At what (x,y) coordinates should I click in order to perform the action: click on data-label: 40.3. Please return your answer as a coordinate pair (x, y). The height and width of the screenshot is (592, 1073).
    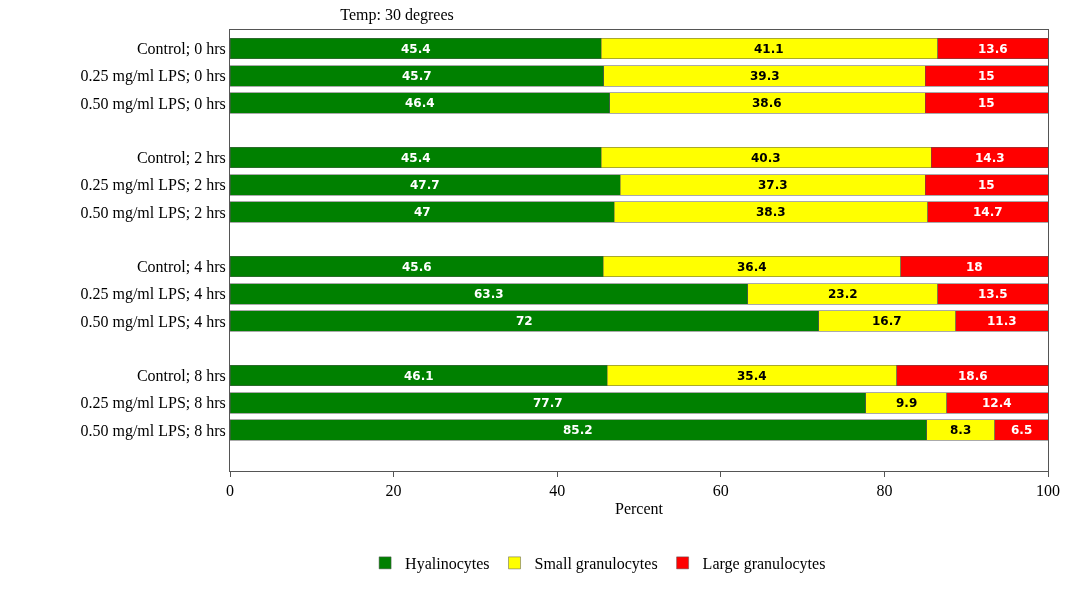
    Looking at the image, I should click on (766, 158).